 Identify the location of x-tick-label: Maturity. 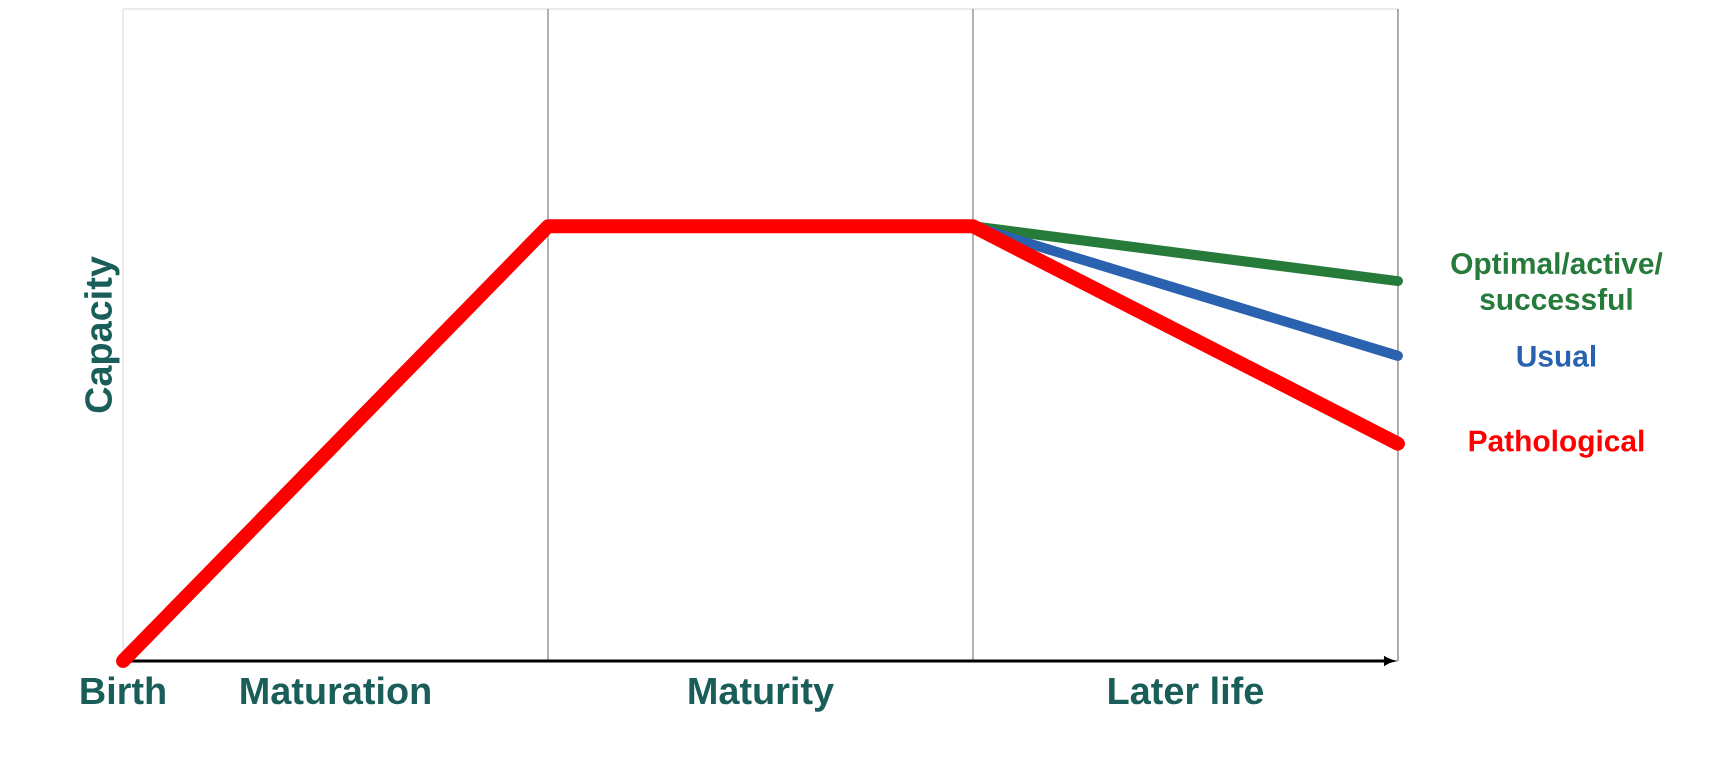
(761, 694).